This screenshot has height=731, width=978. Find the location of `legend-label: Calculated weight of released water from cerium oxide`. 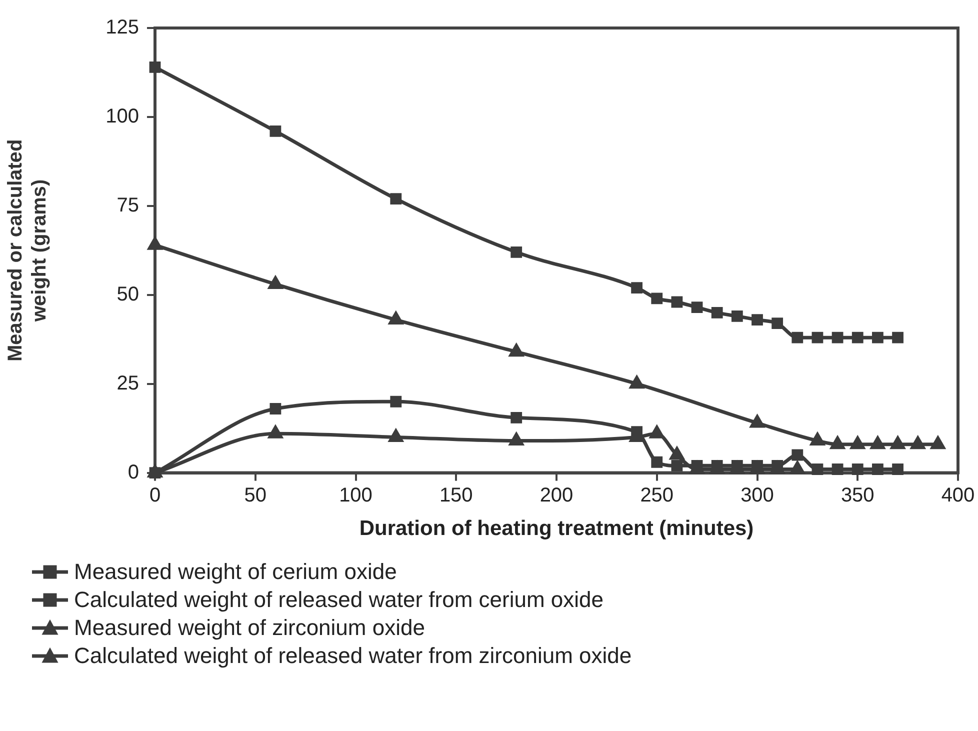

legend-label: Calculated weight of released water from cerium oxide is located at coordinates (339, 600).